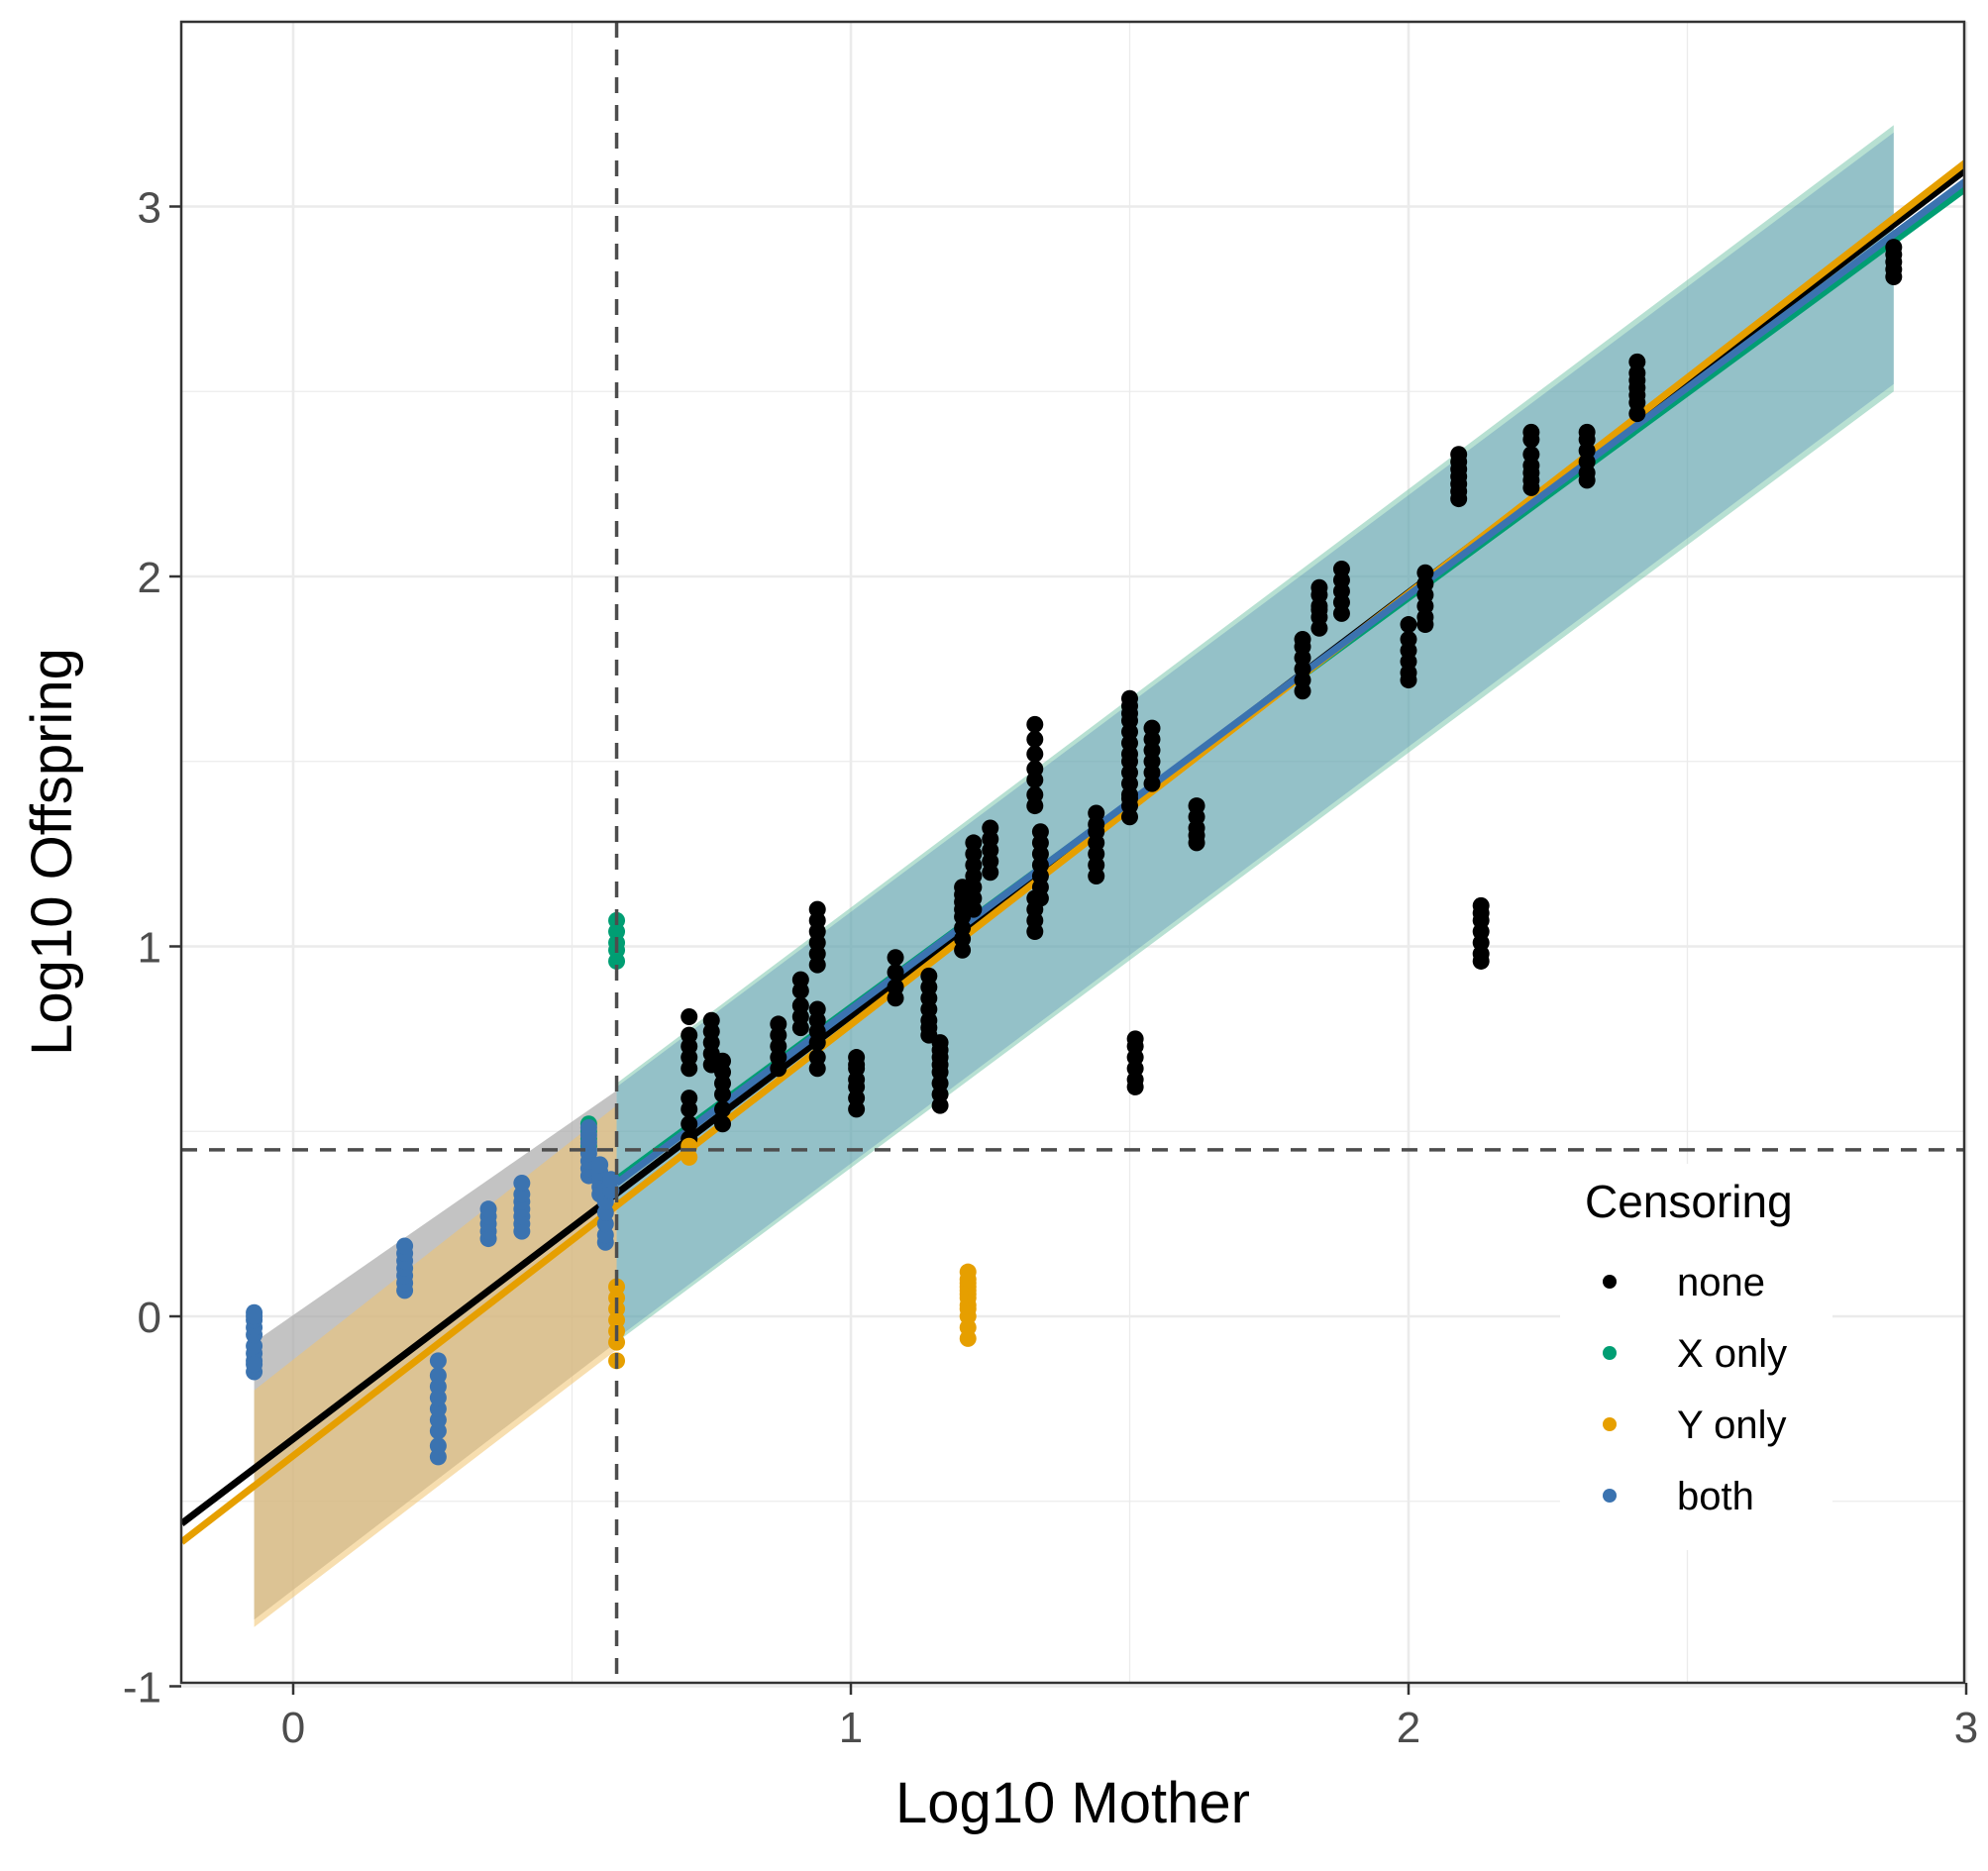  Describe the element at coordinates (52, 852) in the screenshot. I see `y-axis-title: Log10 Offspring` at that location.